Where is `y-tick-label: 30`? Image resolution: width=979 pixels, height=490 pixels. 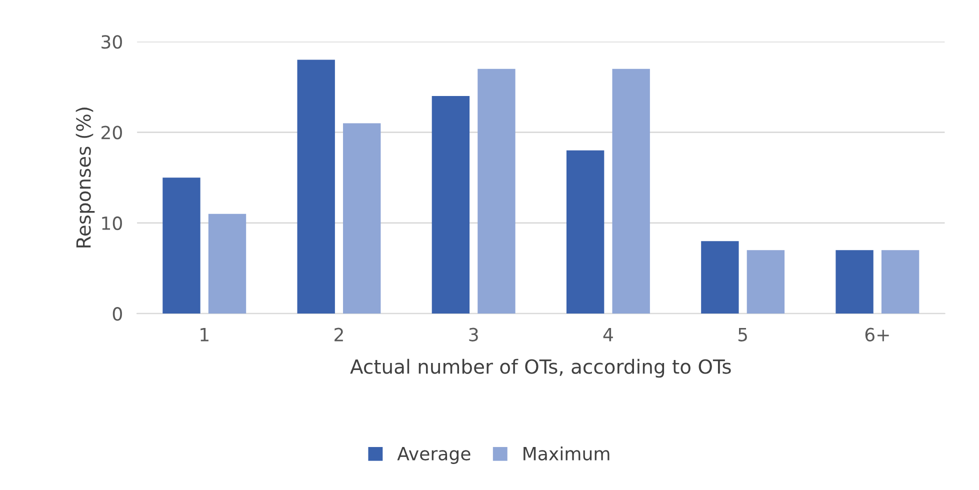
y-tick-label: 30 is located at coordinates (112, 42).